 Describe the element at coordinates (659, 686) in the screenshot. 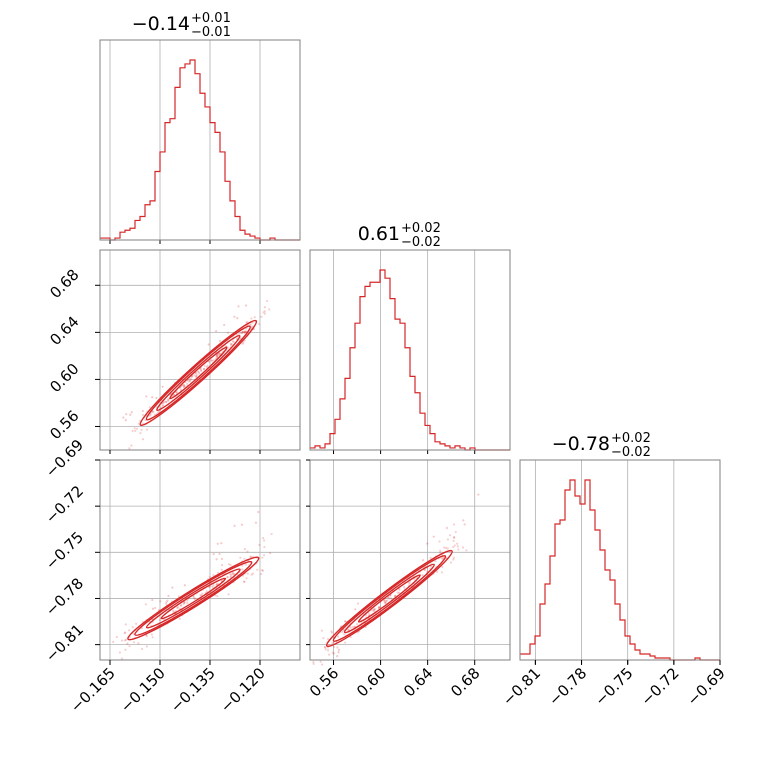

I see `xaxis-3-tick-label-4: −0.72` at that location.